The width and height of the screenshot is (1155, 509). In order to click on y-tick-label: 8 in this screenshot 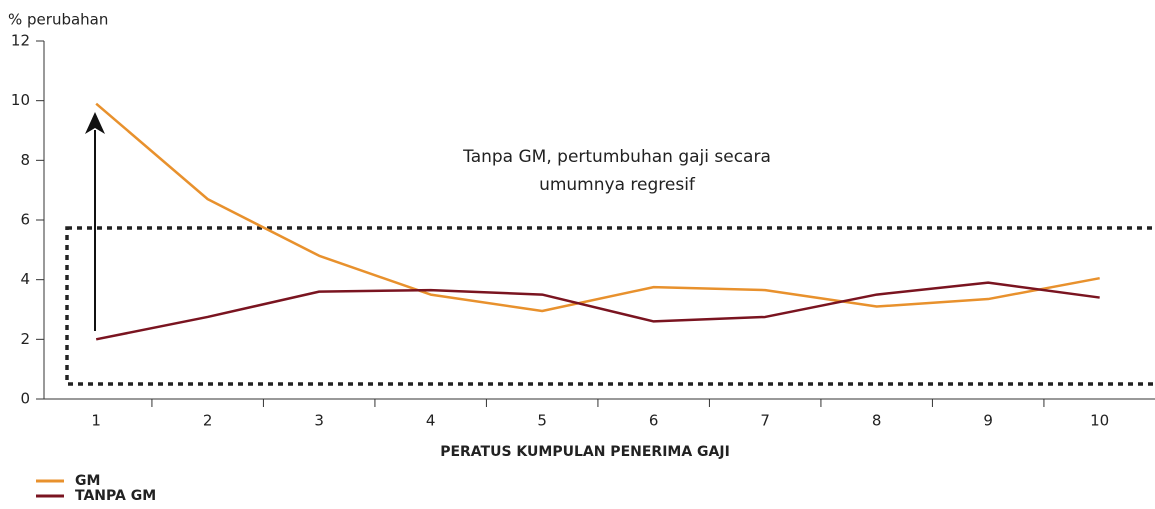, I will do `click(25, 160)`.